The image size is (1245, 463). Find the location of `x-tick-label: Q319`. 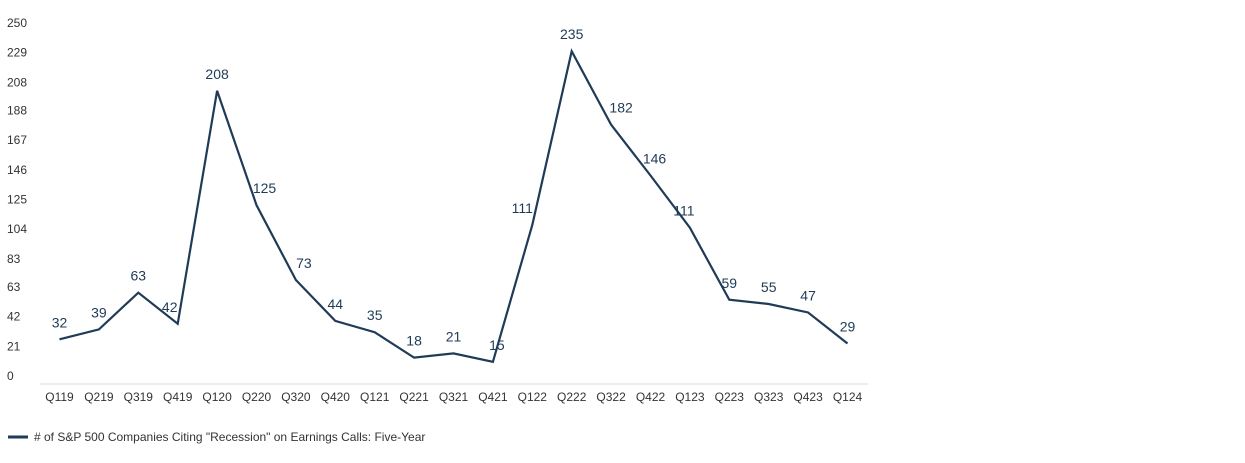

x-tick-label: Q319 is located at coordinates (139, 397).